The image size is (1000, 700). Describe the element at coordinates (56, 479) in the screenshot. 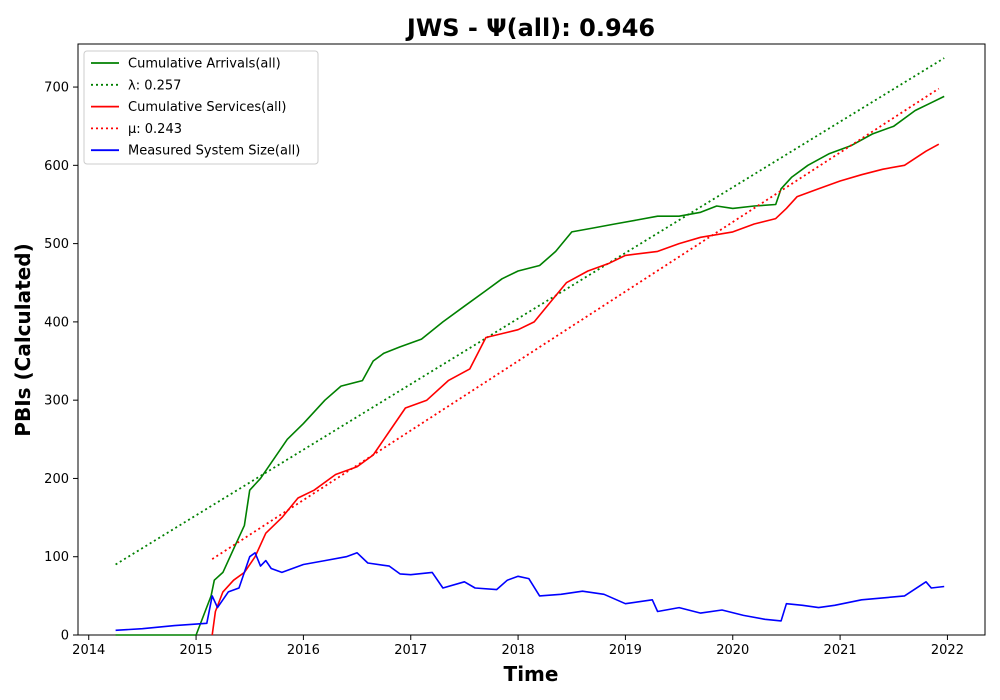

I see `y-tick-label: 200` at that location.